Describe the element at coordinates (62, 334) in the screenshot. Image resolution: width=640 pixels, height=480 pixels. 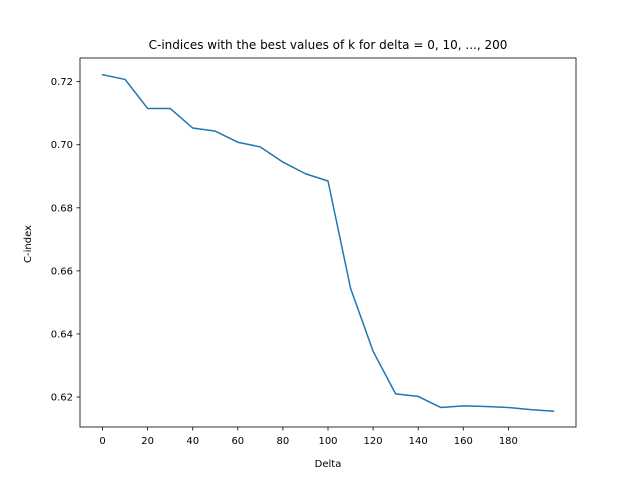
I see `y-tick-label: 0.64` at that location.